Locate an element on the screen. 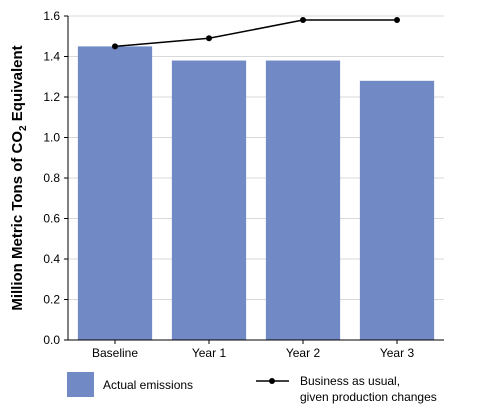  x-axis is located at coordinates (256, 341).